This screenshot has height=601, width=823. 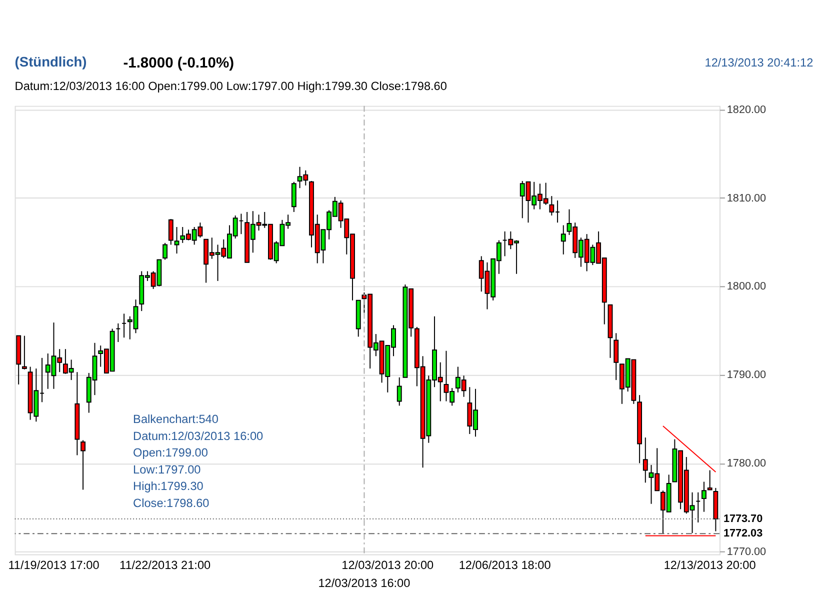 I want to click on x-tick-label: 11/19/2013 17:00, so click(x=54, y=565).